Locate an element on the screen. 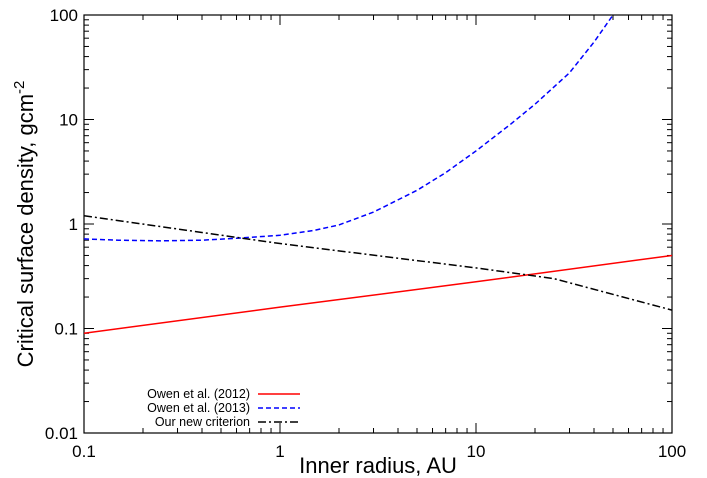 This screenshot has width=707, height=478. x-tick-label: 100 is located at coordinates (672, 451).